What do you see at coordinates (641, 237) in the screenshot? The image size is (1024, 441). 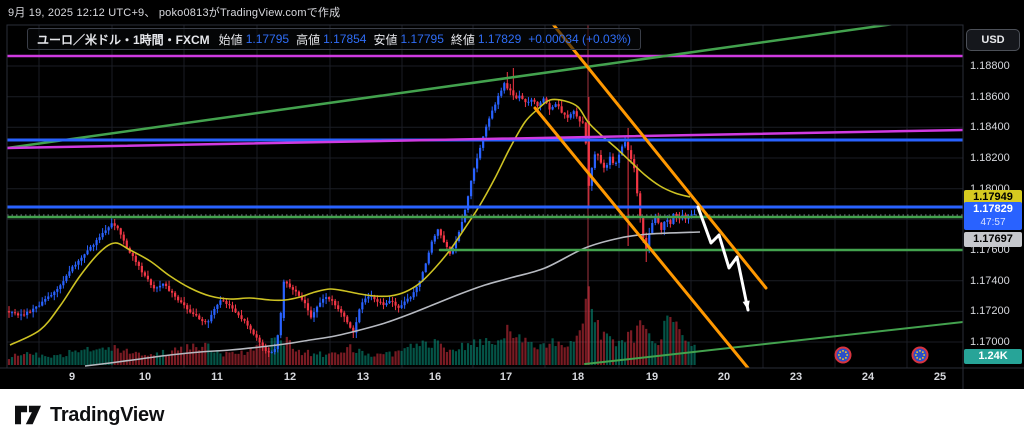 I see `orange-channel-lower` at bounding box center [641, 237].